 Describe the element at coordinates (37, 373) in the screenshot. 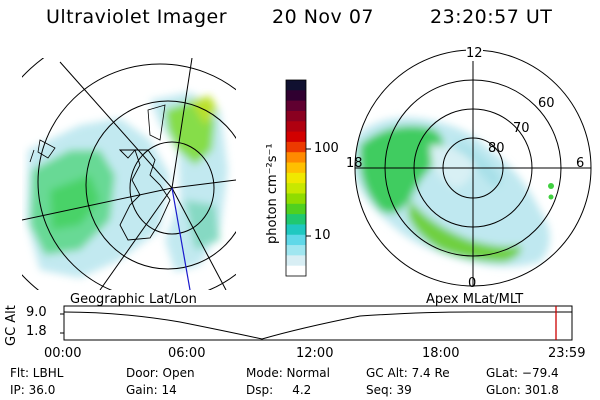

I see `filter-status: Flt: LBHL` at that location.